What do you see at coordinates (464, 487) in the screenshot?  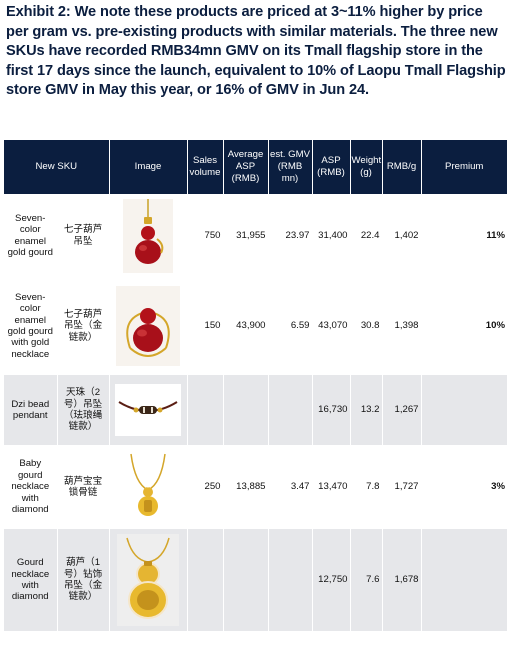 I see `premium: 3%` at bounding box center [464, 487].